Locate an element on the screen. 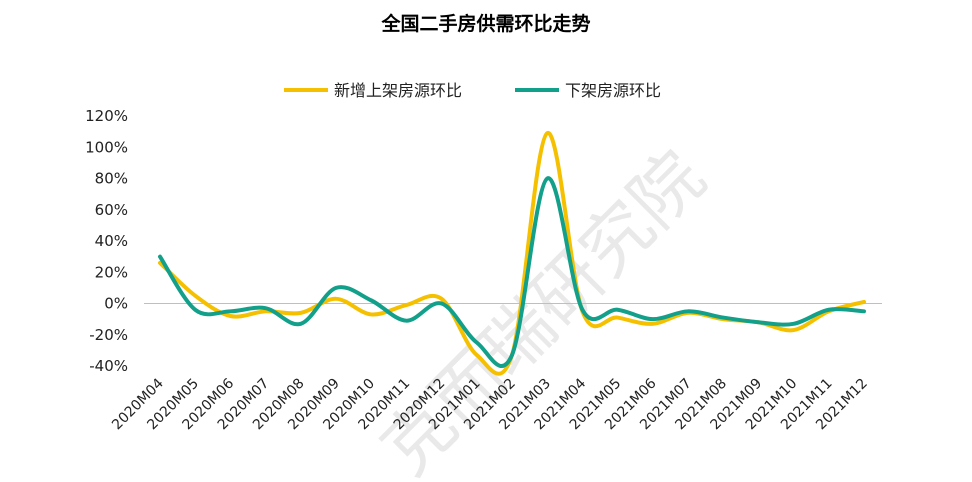  y-tick-label: -40% is located at coordinates (108, 366).